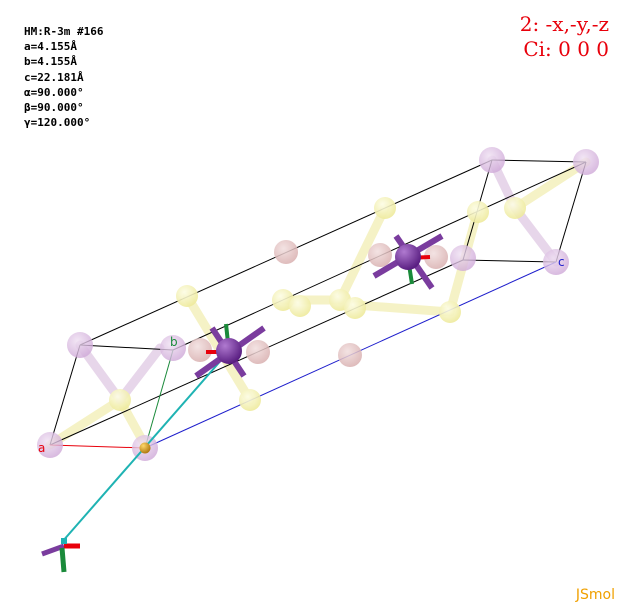 This screenshot has width=631, height=605. Describe the element at coordinates (60, 555) in the screenshot. I see `inversion-center-marker` at that location.